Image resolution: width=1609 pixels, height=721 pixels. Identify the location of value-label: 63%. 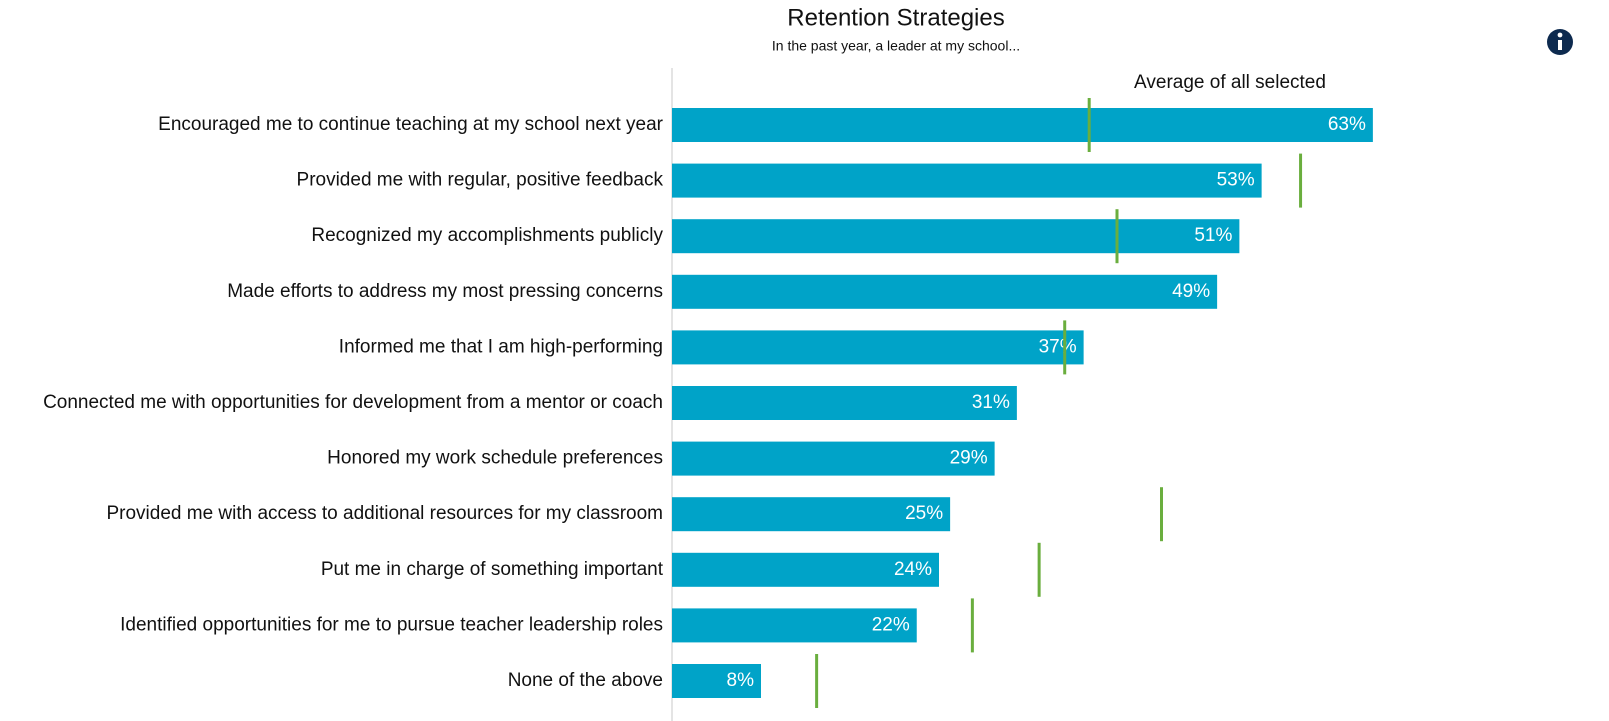
(1347, 124).